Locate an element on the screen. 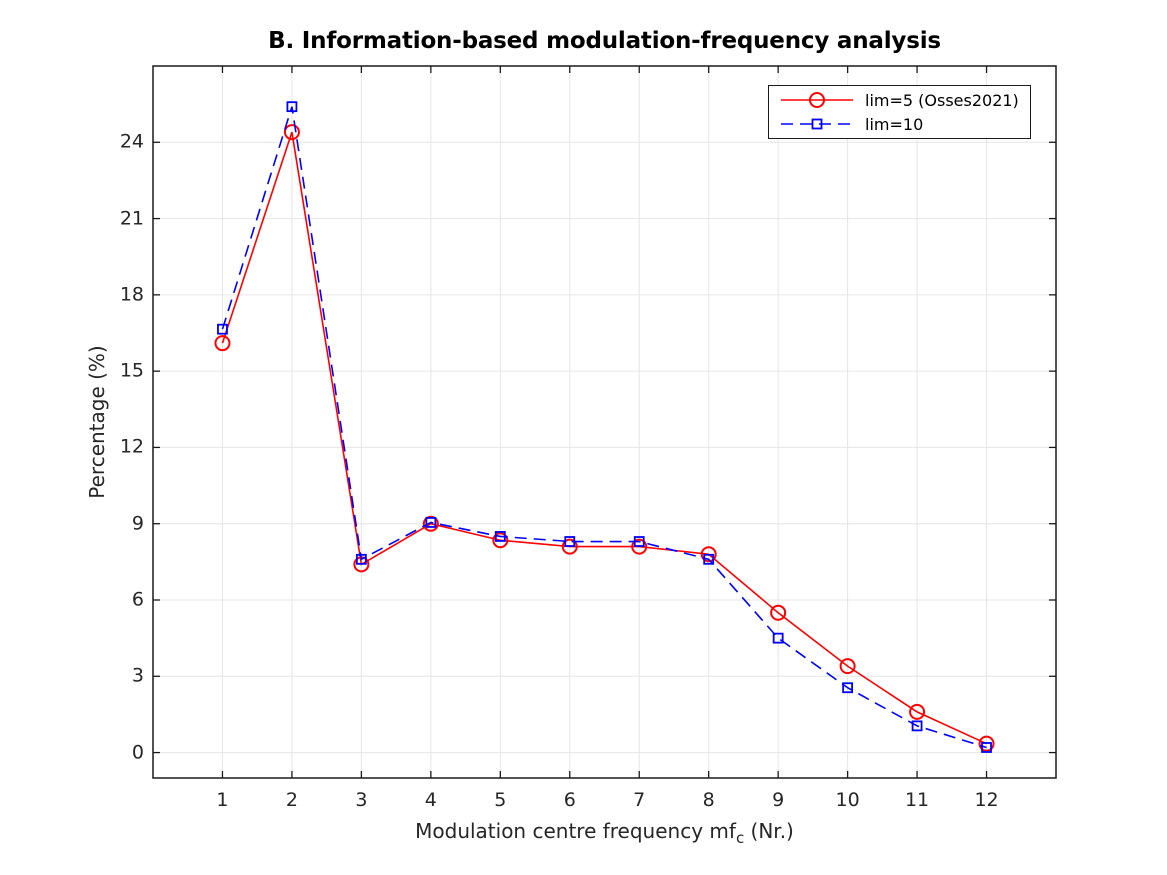  x-tick-label: 4 is located at coordinates (430, 800).